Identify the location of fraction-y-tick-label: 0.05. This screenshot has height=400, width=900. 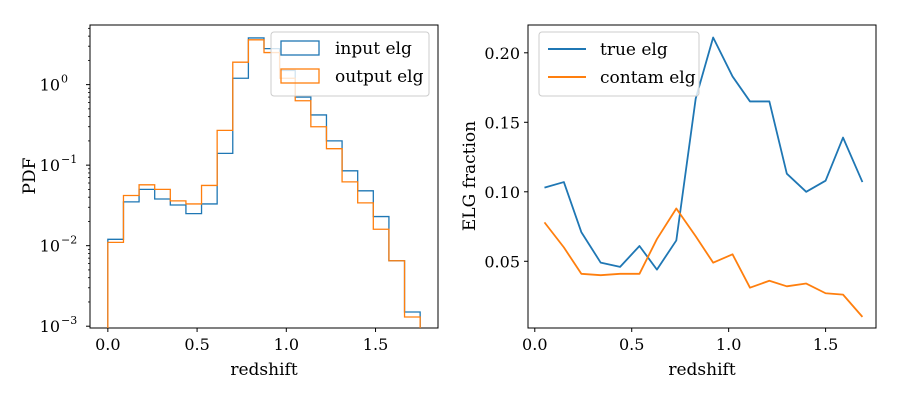
(502, 261).